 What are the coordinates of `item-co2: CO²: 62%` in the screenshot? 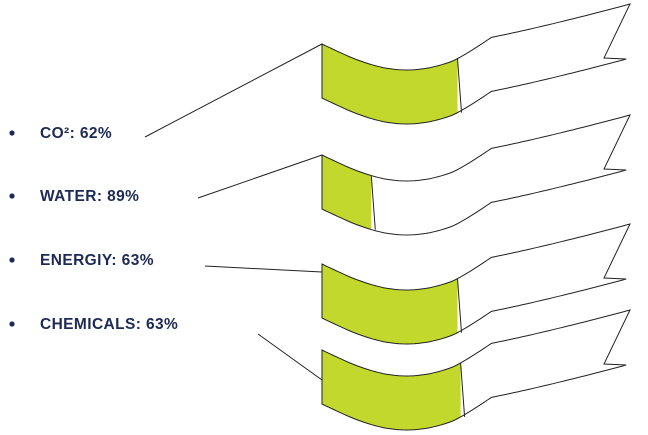 It's located at (60, 133).